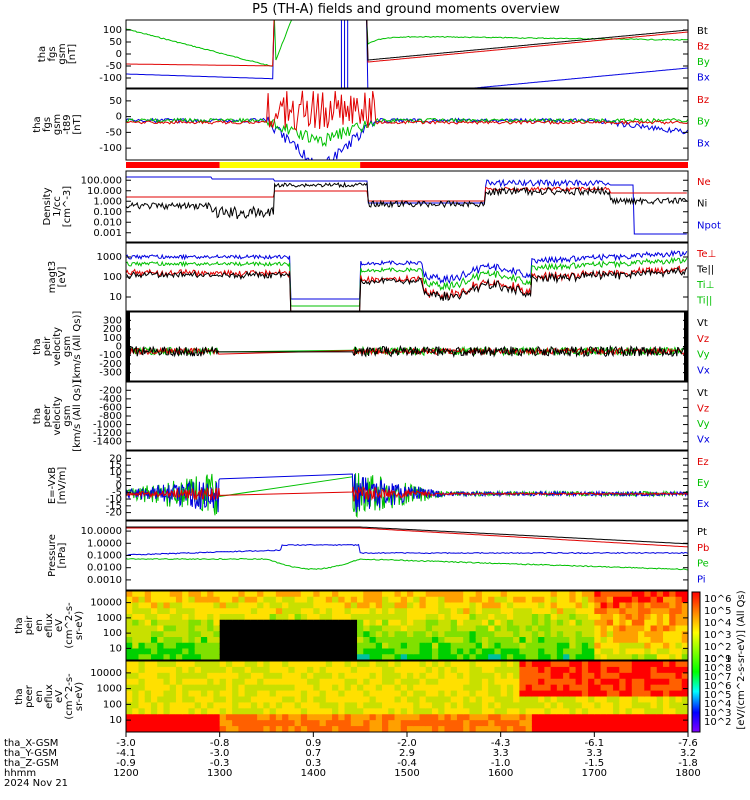  I want to click on series-pb, so click(407, 537).